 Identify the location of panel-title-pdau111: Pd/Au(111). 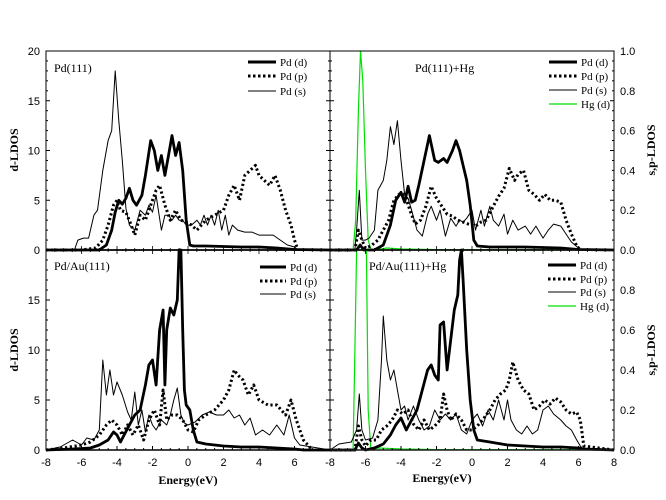
(82, 266).